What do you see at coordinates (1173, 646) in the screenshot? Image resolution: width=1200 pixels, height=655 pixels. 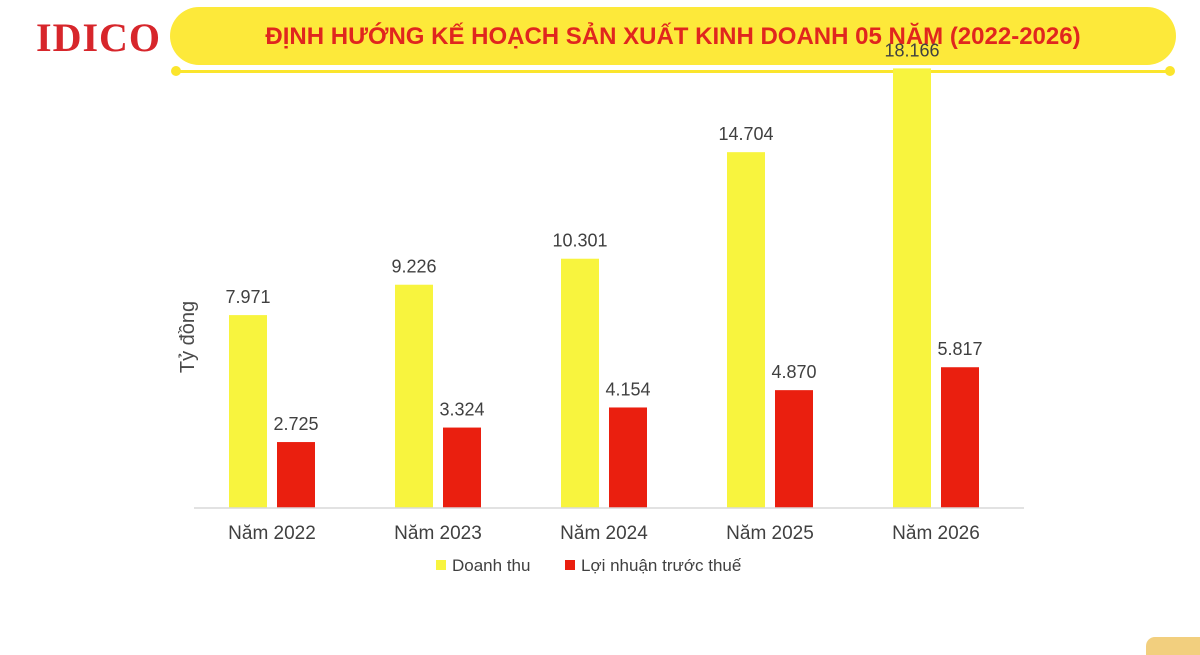 I see `corner-decoration` at bounding box center [1173, 646].